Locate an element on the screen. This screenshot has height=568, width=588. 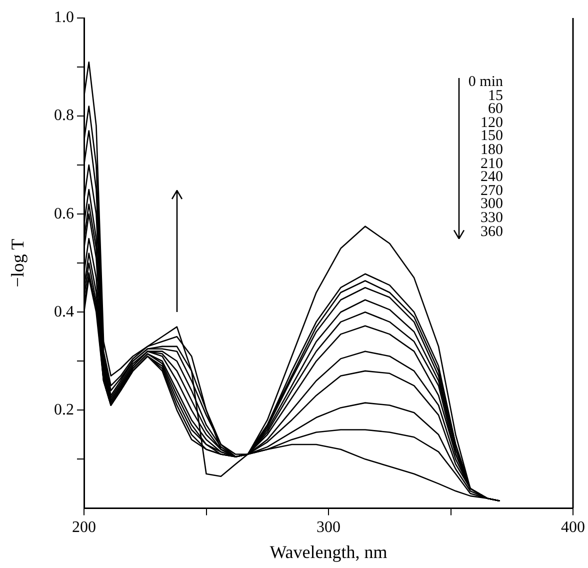
x-axis-title: Wavelength, nm is located at coordinates (329, 552).